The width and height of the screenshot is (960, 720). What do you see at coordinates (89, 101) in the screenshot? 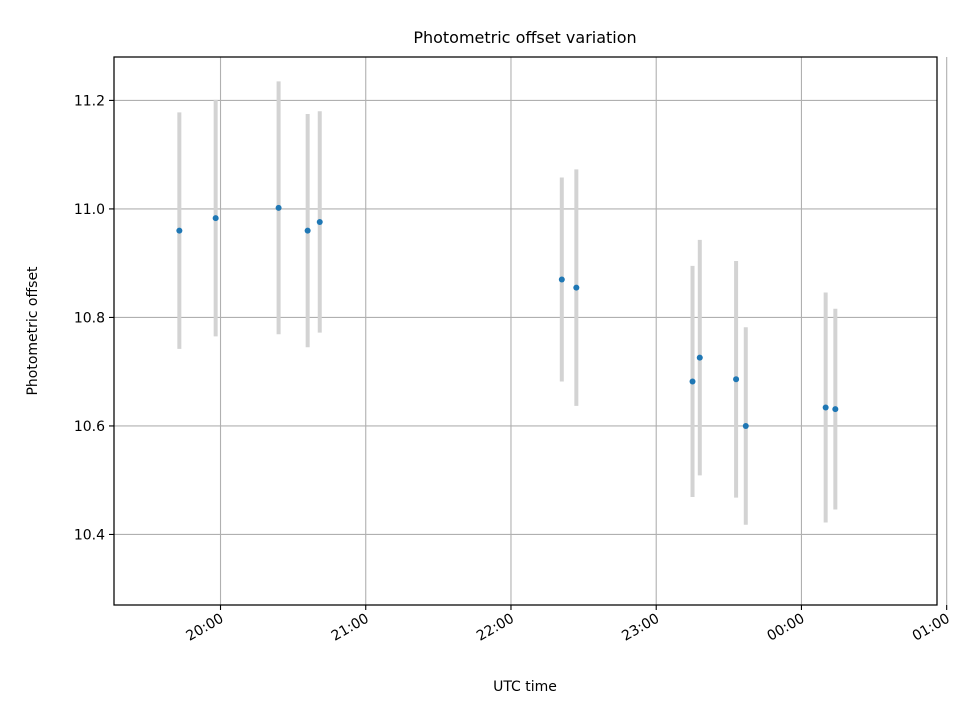
I see `y-tick-label: 11.2` at bounding box center [89, 101].